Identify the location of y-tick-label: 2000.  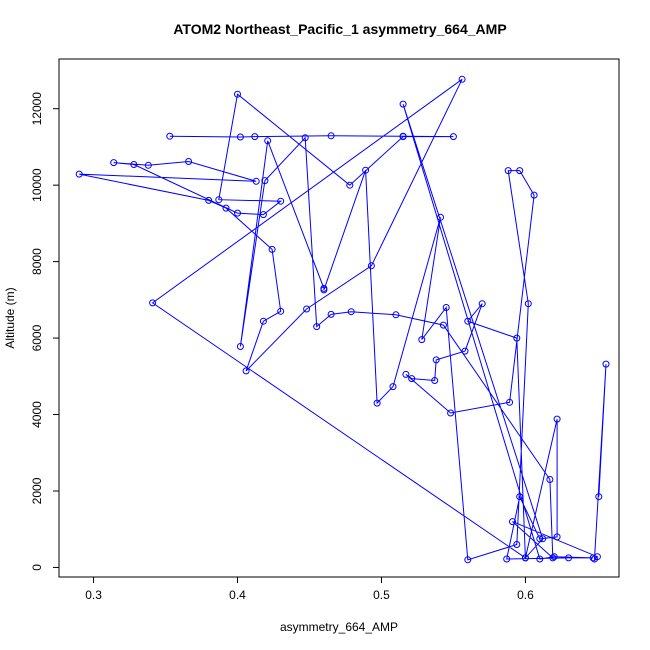
(37, 490).